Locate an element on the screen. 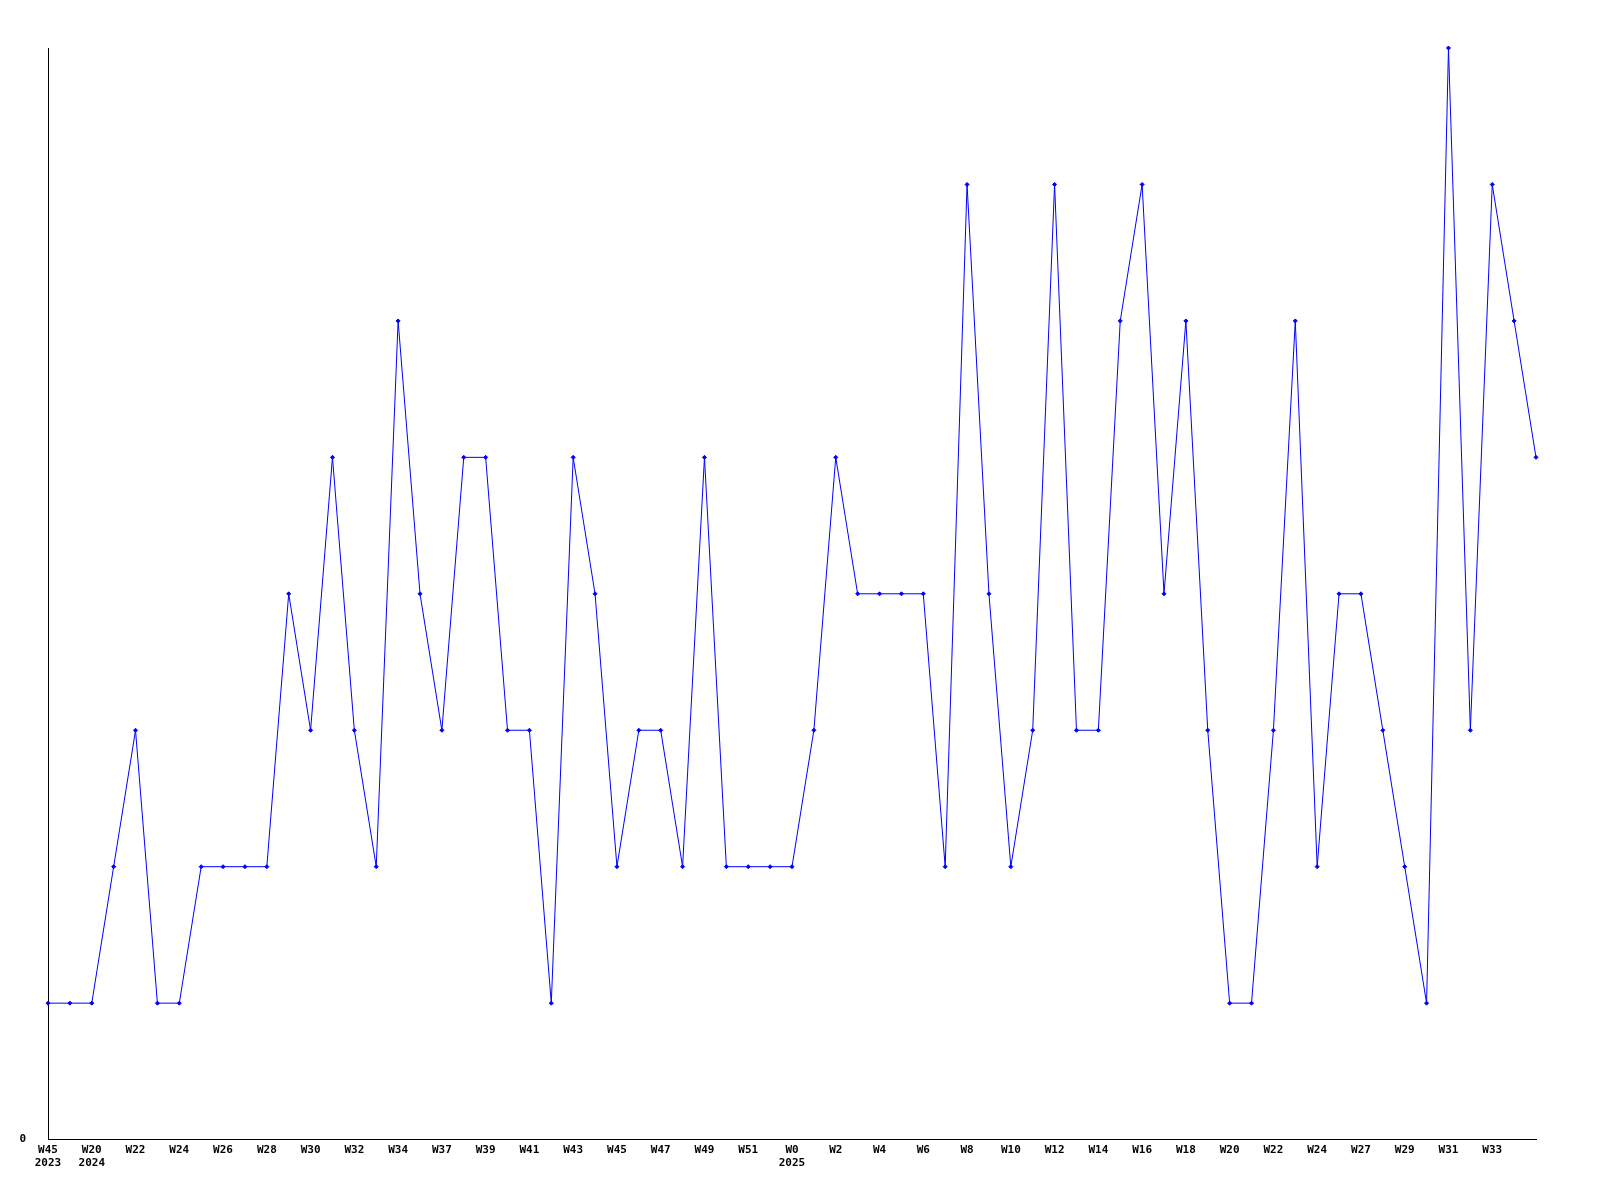 The height and width of the screenshot is (1200, 1600). x-tick-label: W47 is located at coordinates (660, 1150).